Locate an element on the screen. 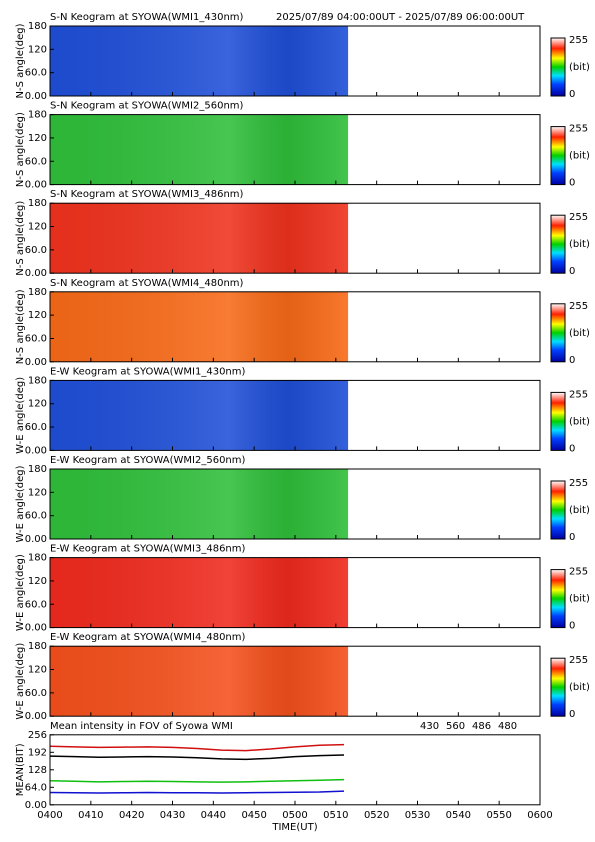  y-tick-label: 192 is located at coordinates (37, 752).